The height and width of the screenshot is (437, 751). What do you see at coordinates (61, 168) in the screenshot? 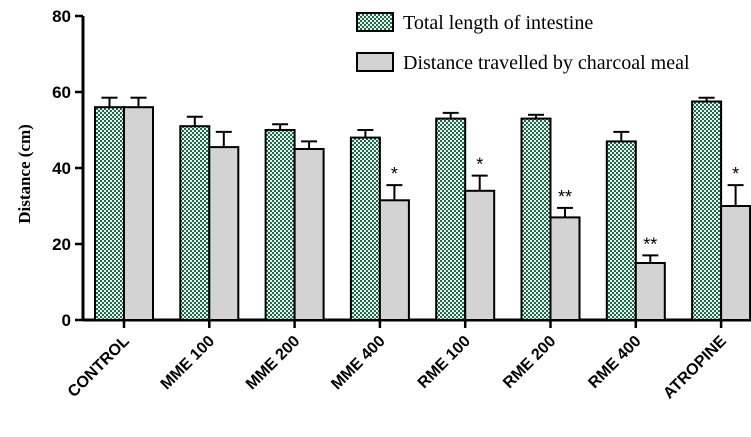
I see `y-tick-label: 40` at bounding box center [61, 168].